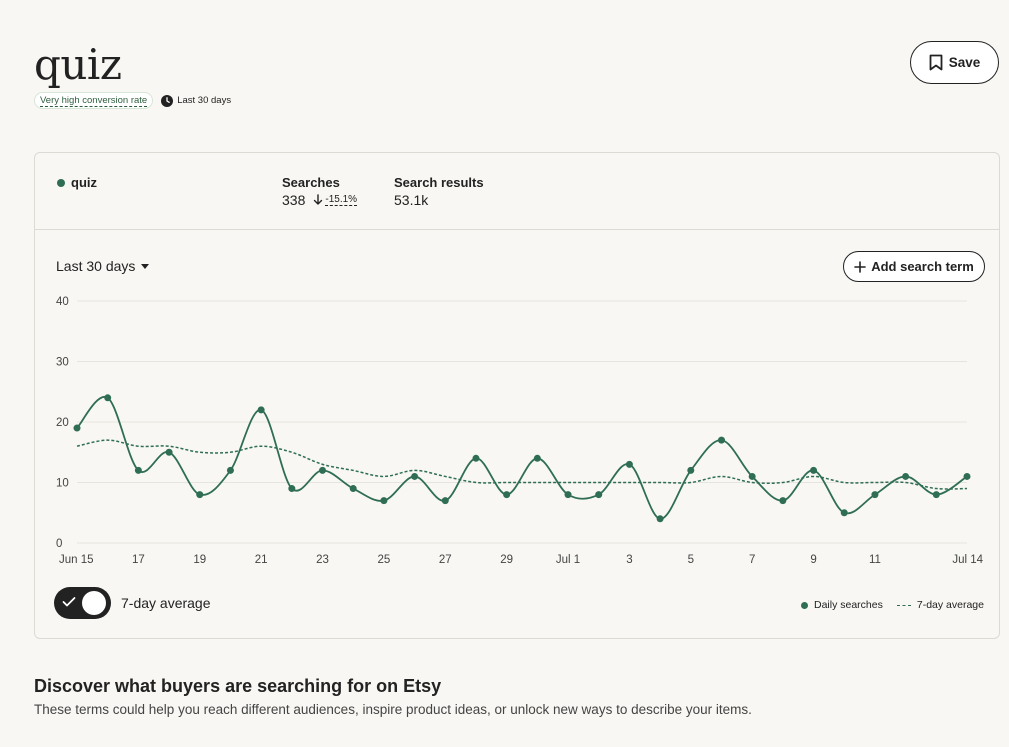 The width and height of the screenshot is (1009, 747). What do you see at coordinates (166, 603) in the screenshot?
I see `average-toggle-label: 7-day average` at bounding box center [166, 603].